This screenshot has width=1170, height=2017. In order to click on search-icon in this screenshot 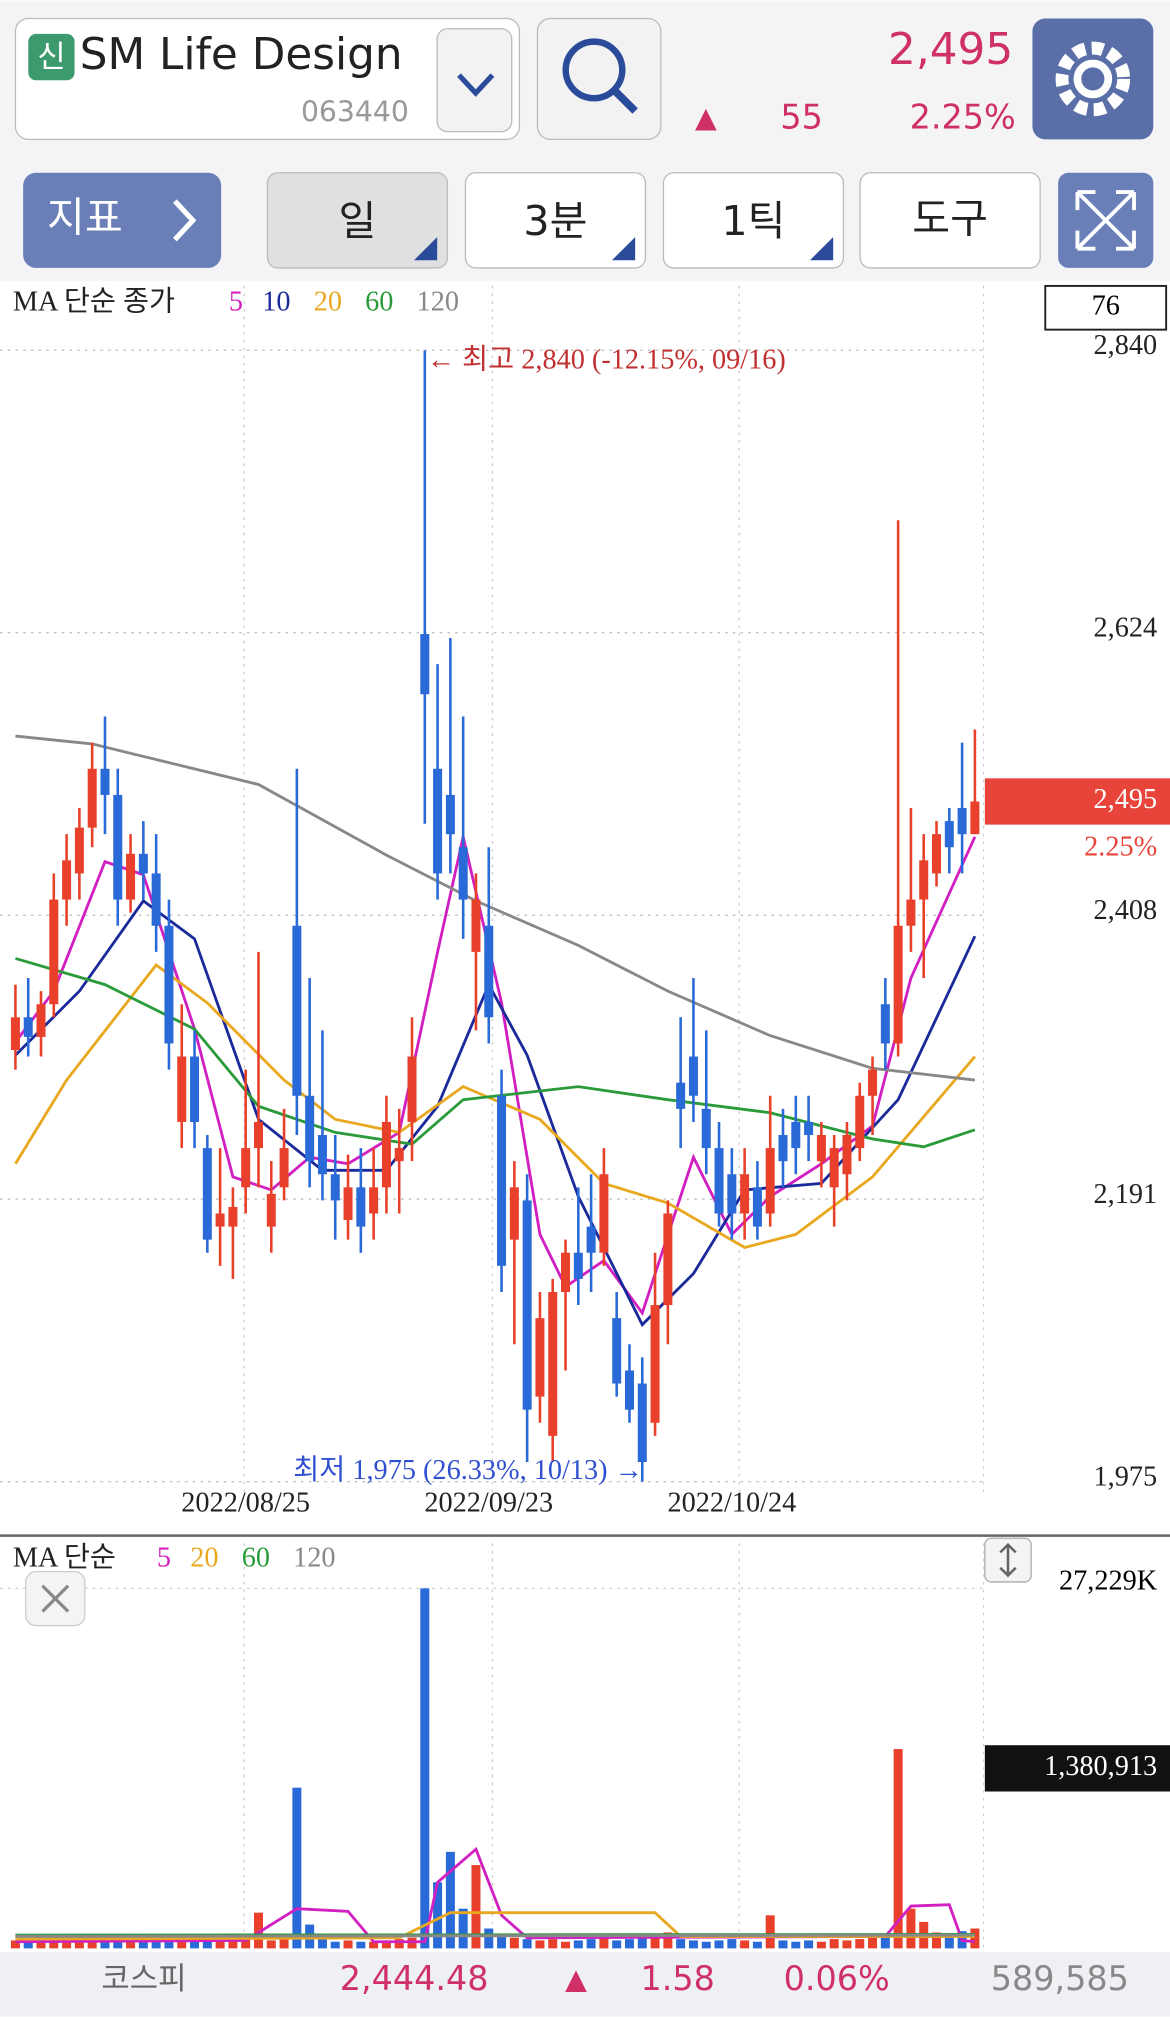, I will do `click(594, 70)`.